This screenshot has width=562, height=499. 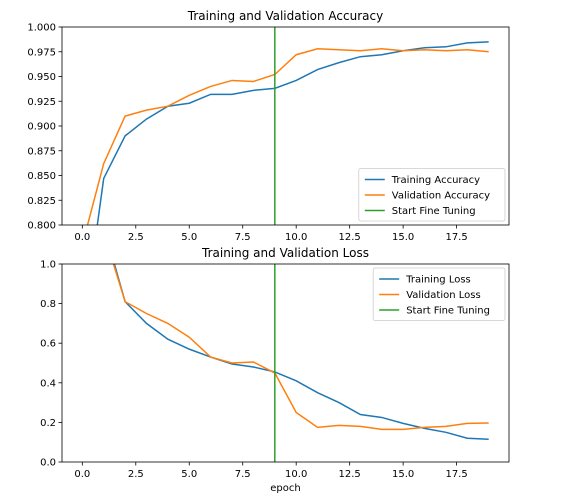 I want to click on chart-title: Training and Validation Loss, so click(x=285, y=253).